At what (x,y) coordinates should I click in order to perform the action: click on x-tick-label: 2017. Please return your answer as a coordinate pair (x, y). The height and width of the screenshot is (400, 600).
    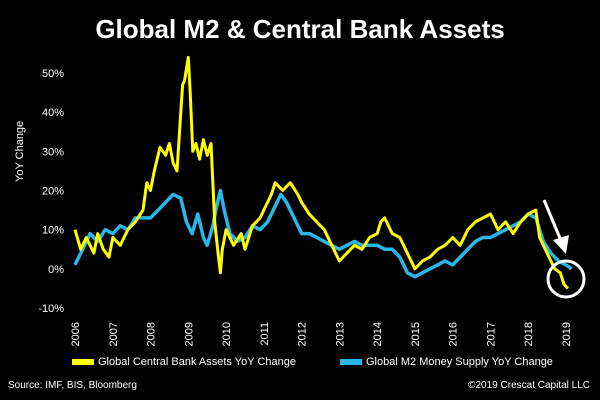
    Looking at the image, I should click on (491, 334).